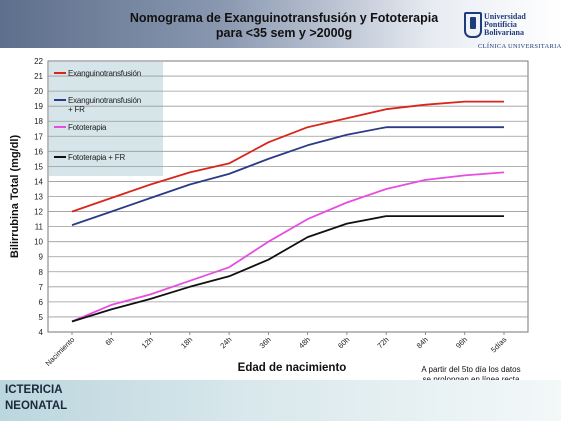 This screenshot has height=421, width=561. I want to click on x-axis-label: Edad de nacimiento, so click(292, 368).